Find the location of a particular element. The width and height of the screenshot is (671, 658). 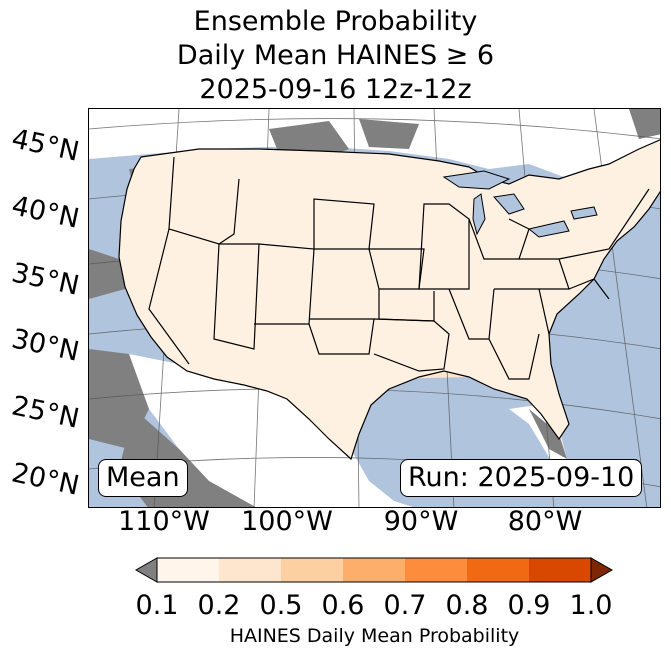

lon-label-90: 90°W is located at coordinates (421, 521).